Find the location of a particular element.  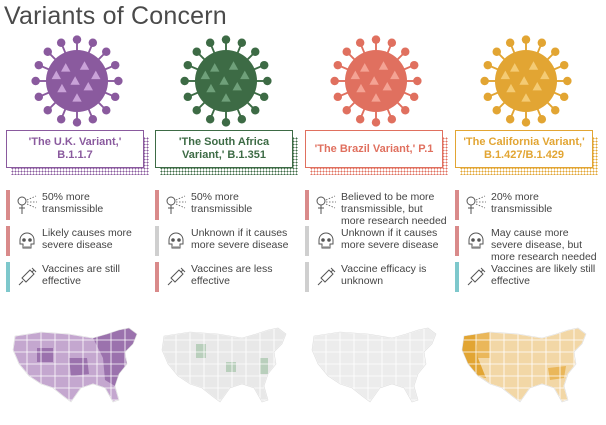

fact-text: Vaccines are less effective is located at coordinates (232, 275).